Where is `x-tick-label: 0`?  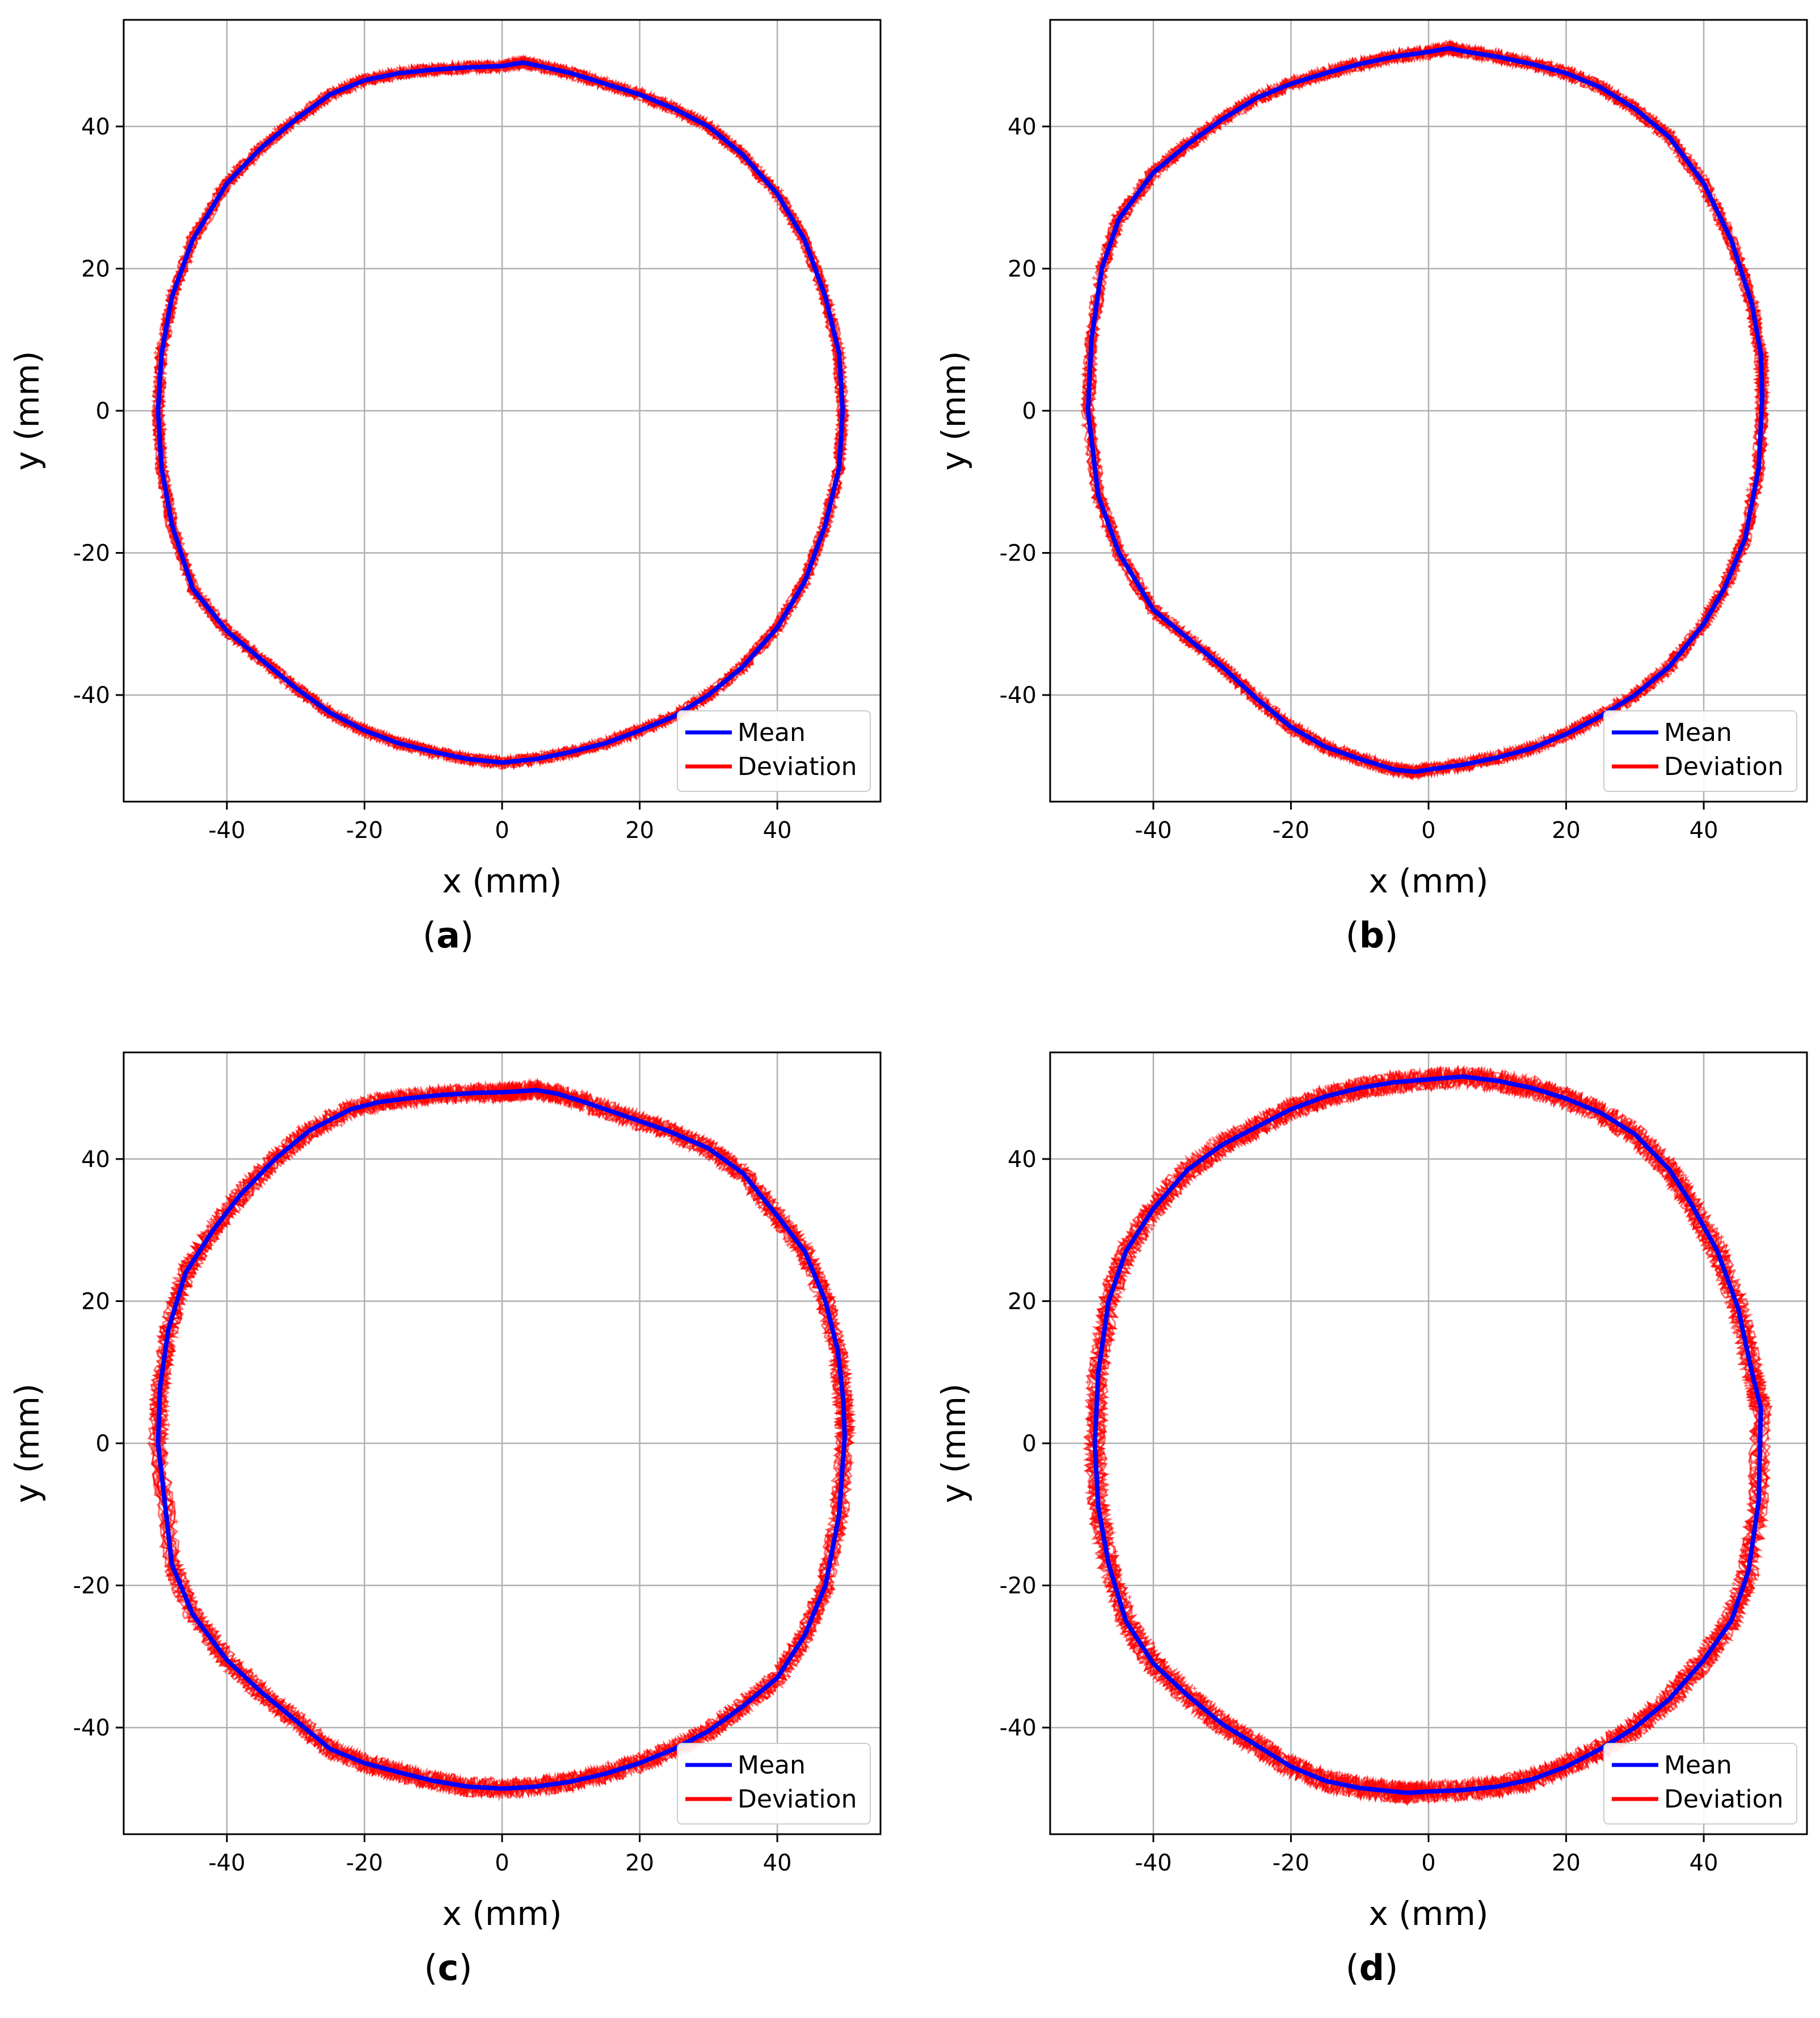 x-tick-label: 0 is located at coordinates (1428, 831).